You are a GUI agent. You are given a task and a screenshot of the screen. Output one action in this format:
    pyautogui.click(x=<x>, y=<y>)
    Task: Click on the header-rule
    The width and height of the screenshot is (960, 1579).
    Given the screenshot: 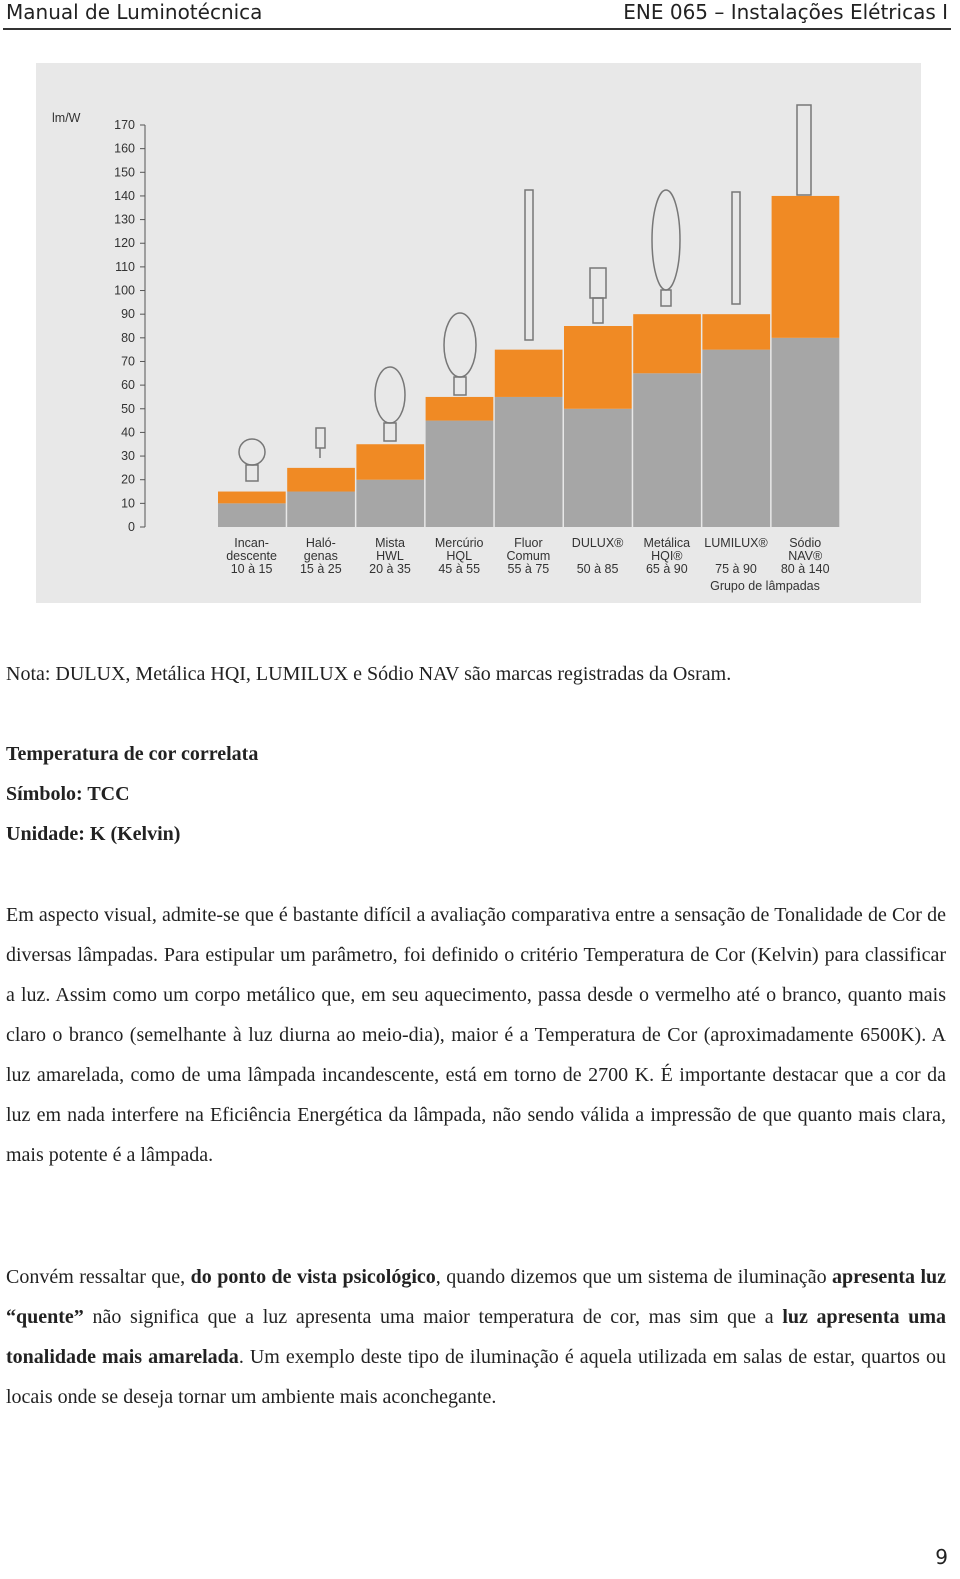 What is the action you would take?
    pyautogui.click(x=477, y=29)
    